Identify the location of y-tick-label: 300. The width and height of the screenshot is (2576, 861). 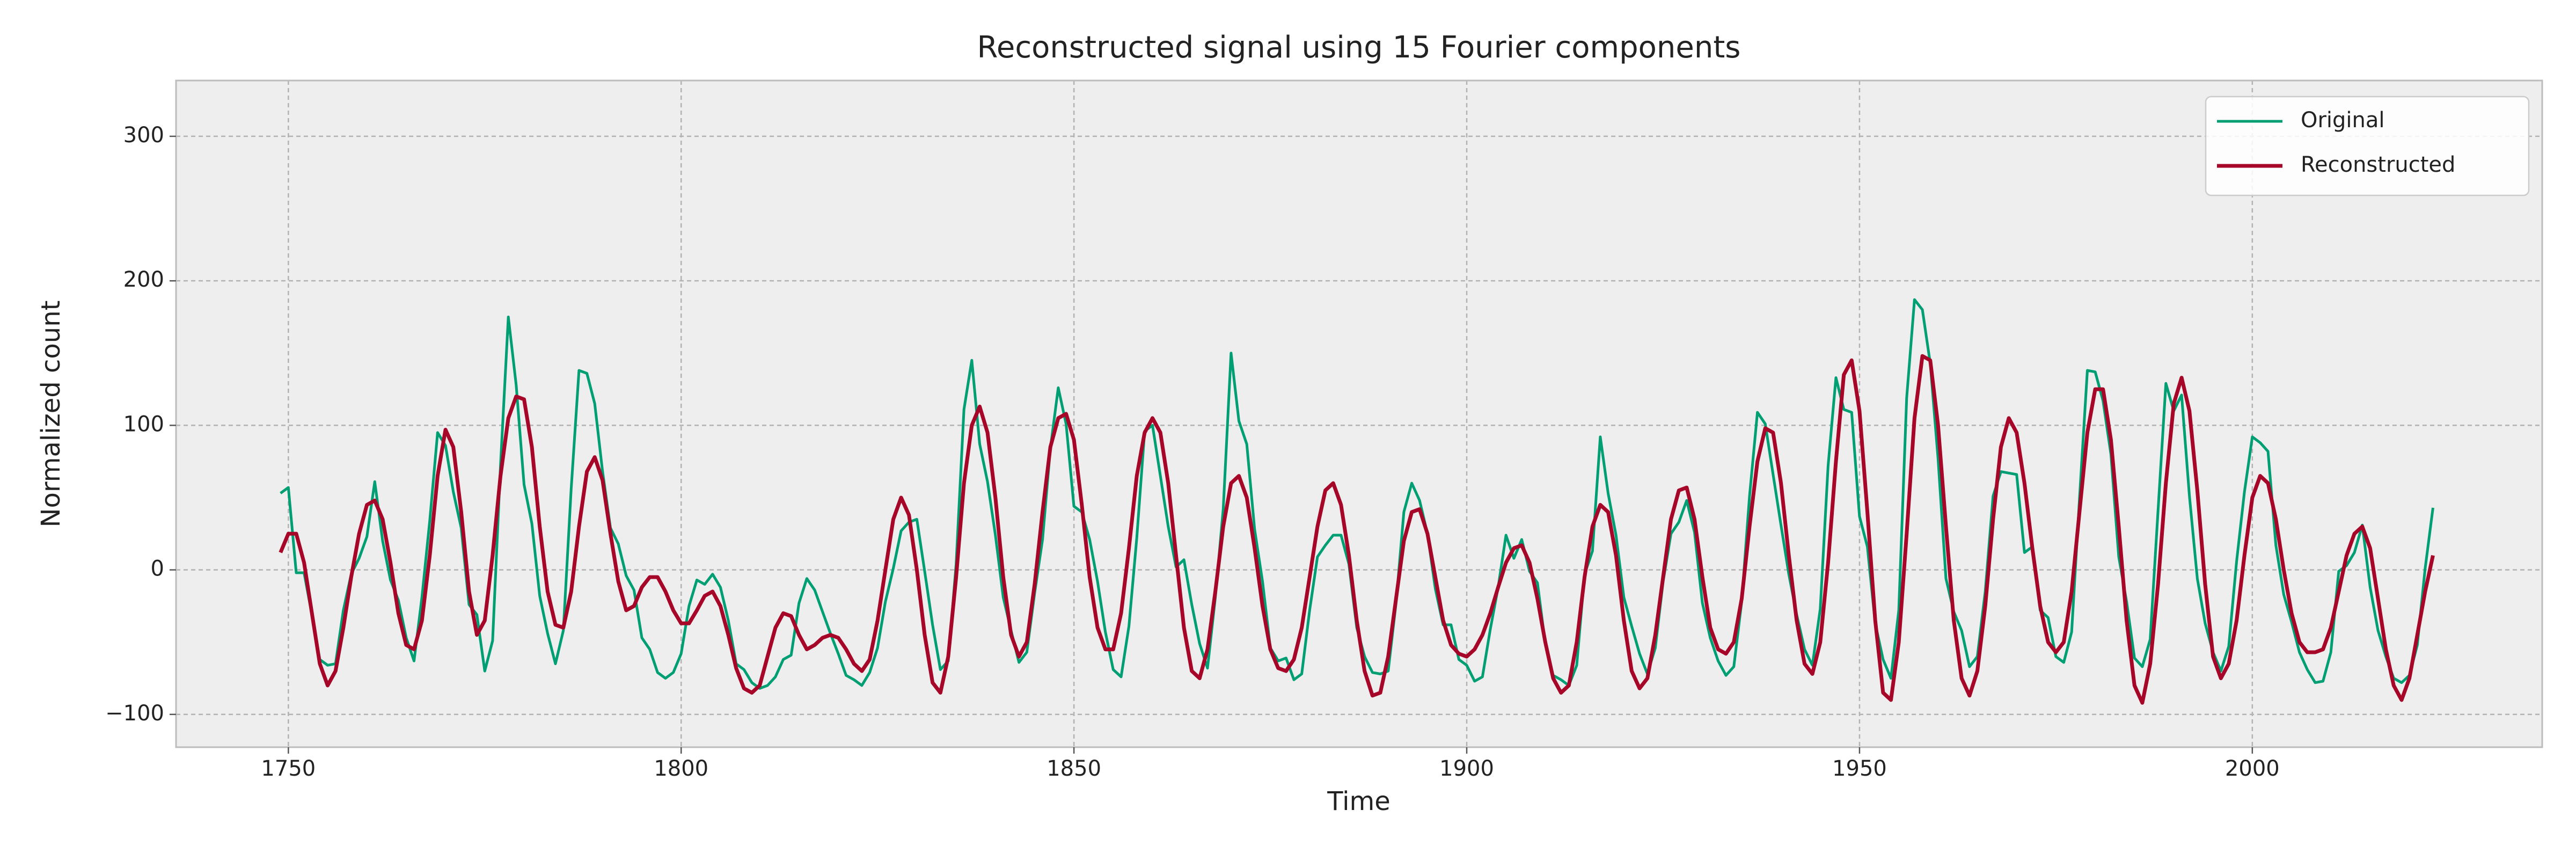
(143, 135).